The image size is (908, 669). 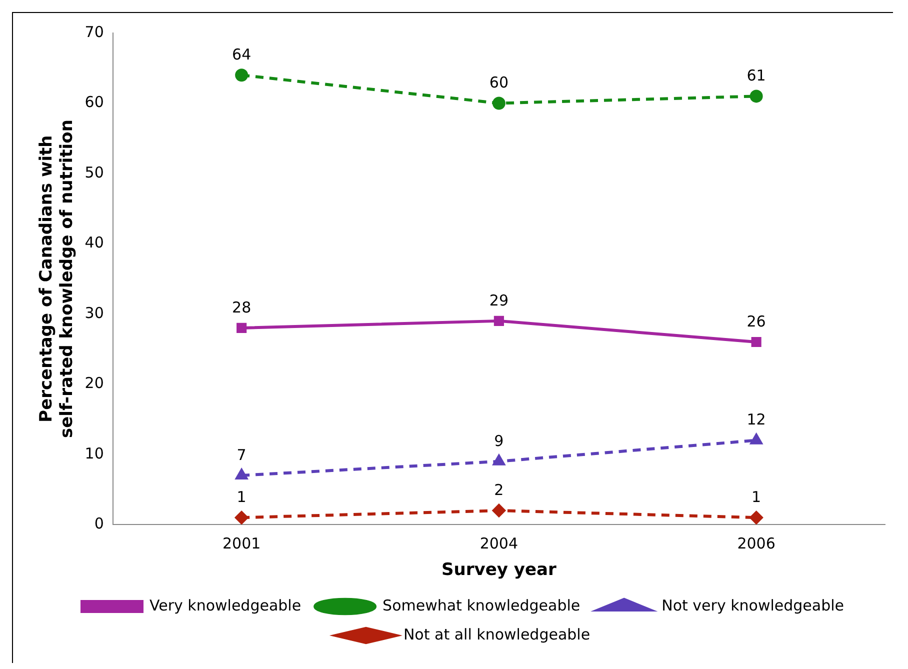 What do you see at coordinates (481, 605) in the screenshot?
I see `legend-label: Somewhat knowledgeable` at bounding box center [481, 605].